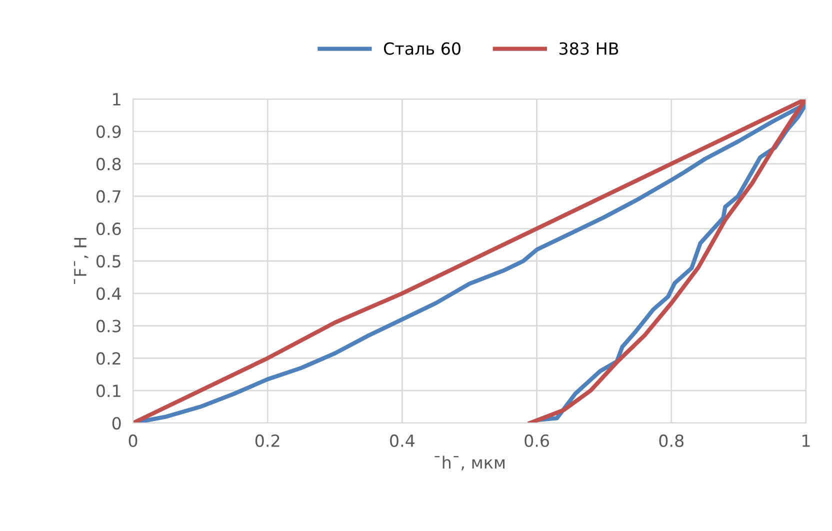  What do you see at coordinates (108, 131) in the screenshot?
I see `y-tick-label: 0.9` at bounding box center [108, 131].